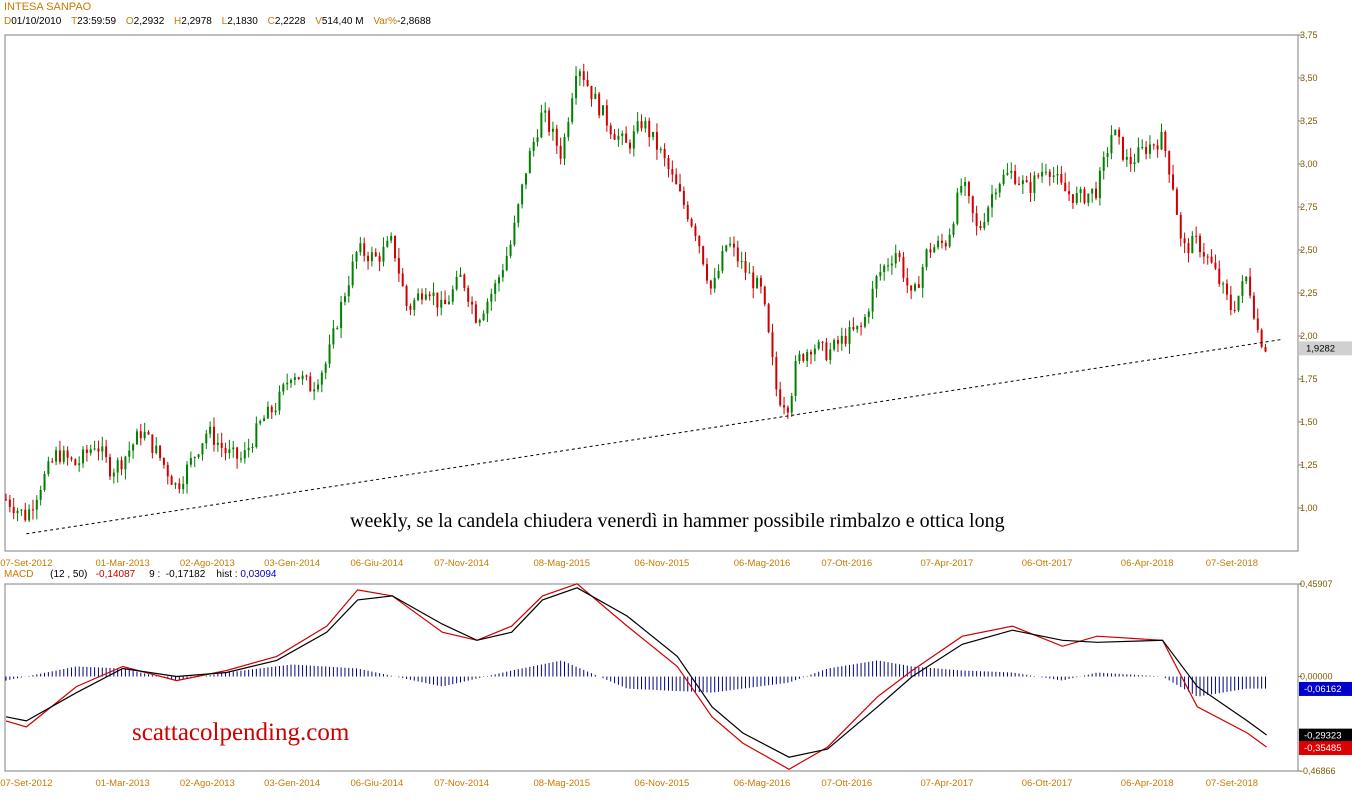 The image size is (1352, 800). Describe the element at coordinates (561, 563) in the screenshot. I see `price-x-tick-label: 08-Mag-2015` at that location.